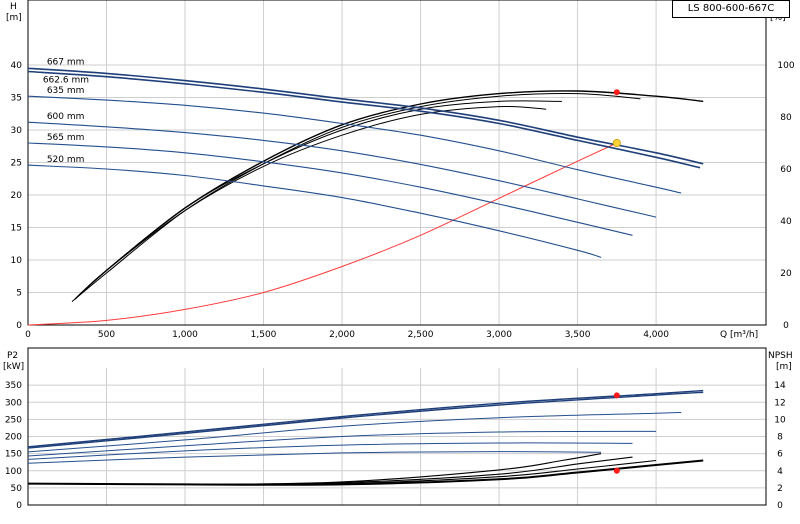  I want to click on top-right-tick-label: 80, so click(786, 118).